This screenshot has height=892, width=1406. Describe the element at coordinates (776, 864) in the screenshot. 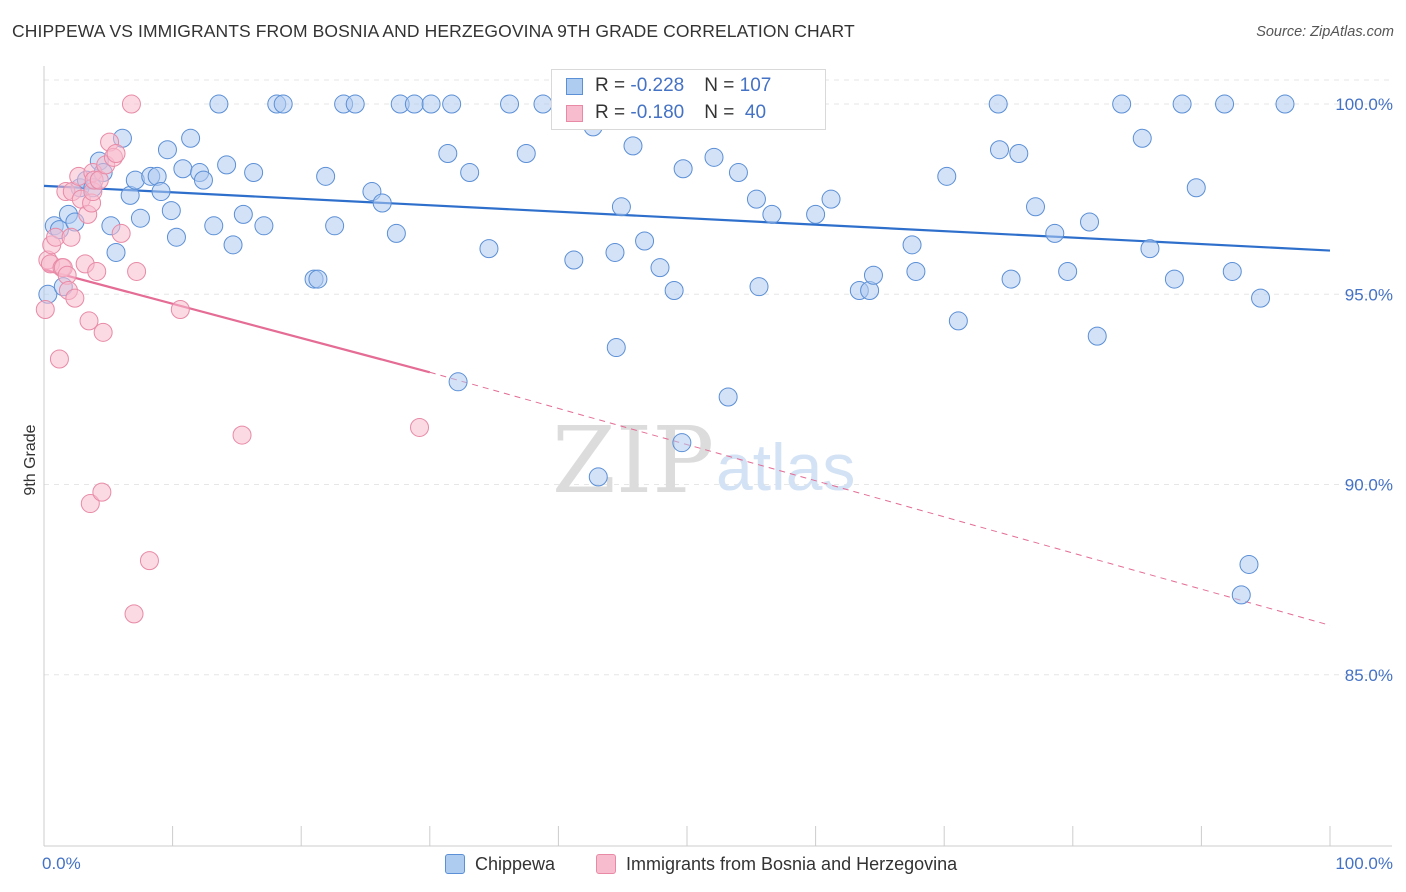

I see `legend-item-bosnia: Immigrants from Bosnia and Herzegovina` at that location.